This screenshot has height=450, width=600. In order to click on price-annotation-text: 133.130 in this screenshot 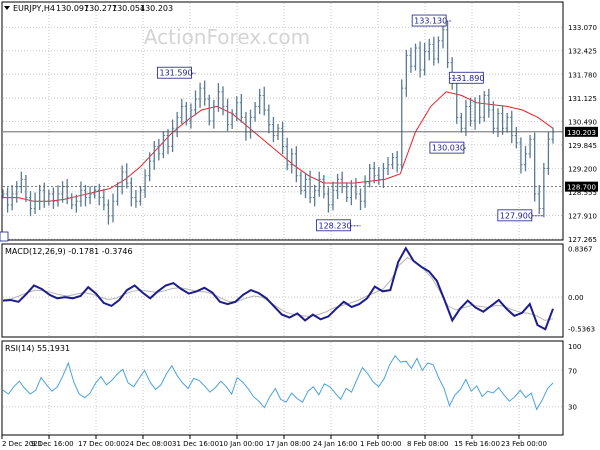, I will do `click(430, 21)`.